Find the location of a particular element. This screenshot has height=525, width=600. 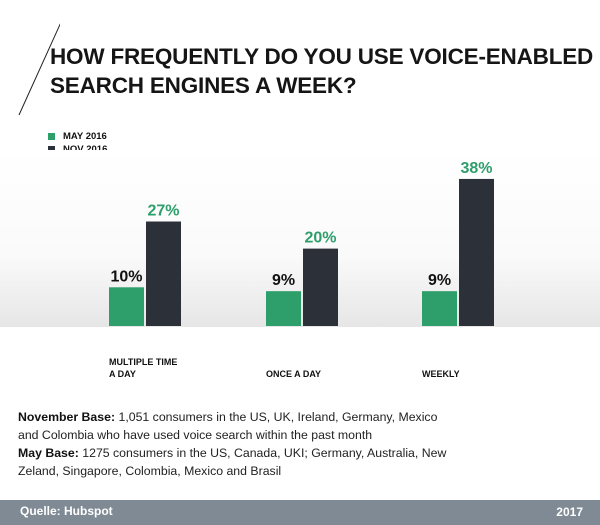

title-line-2: SEARCH ENGINES A WEEK? is located at coordinates (203, 85).